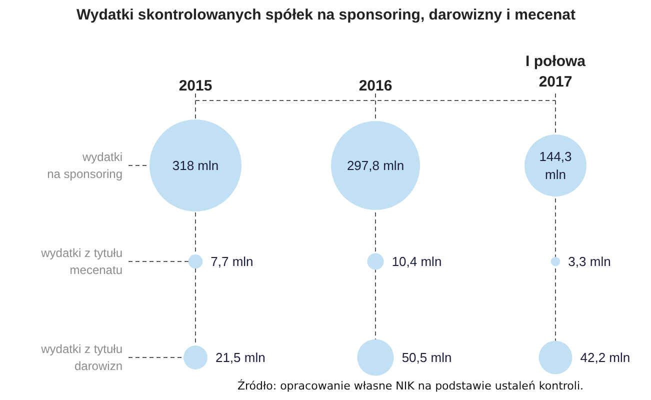 The image size is (651, 400). What do you see at coordinates (417, 261) in the screenshot?
I see `data-label: 10,4 mln` at bounding box center [417, 261].